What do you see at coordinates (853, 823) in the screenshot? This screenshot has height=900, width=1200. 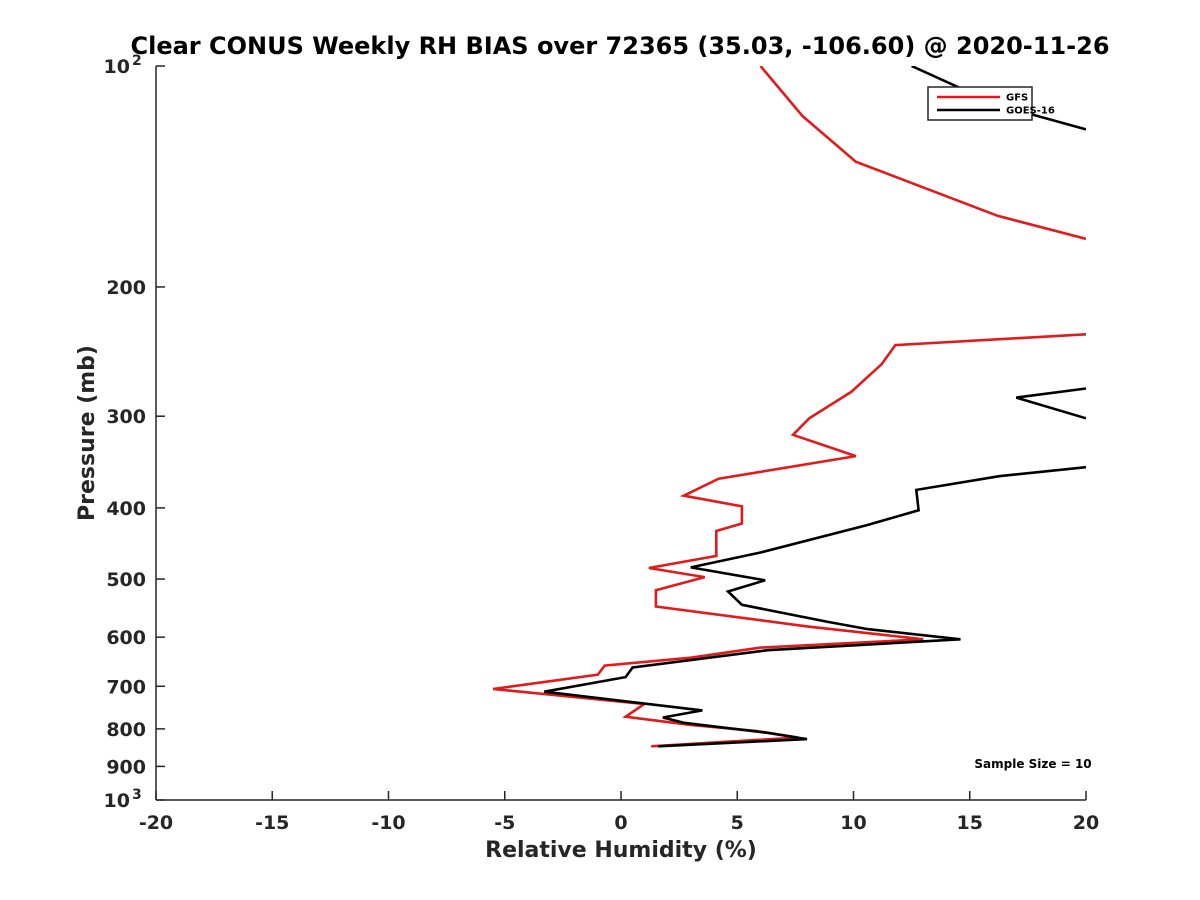 I see `x-tick-label: 10` at bounding box center [853, 823].